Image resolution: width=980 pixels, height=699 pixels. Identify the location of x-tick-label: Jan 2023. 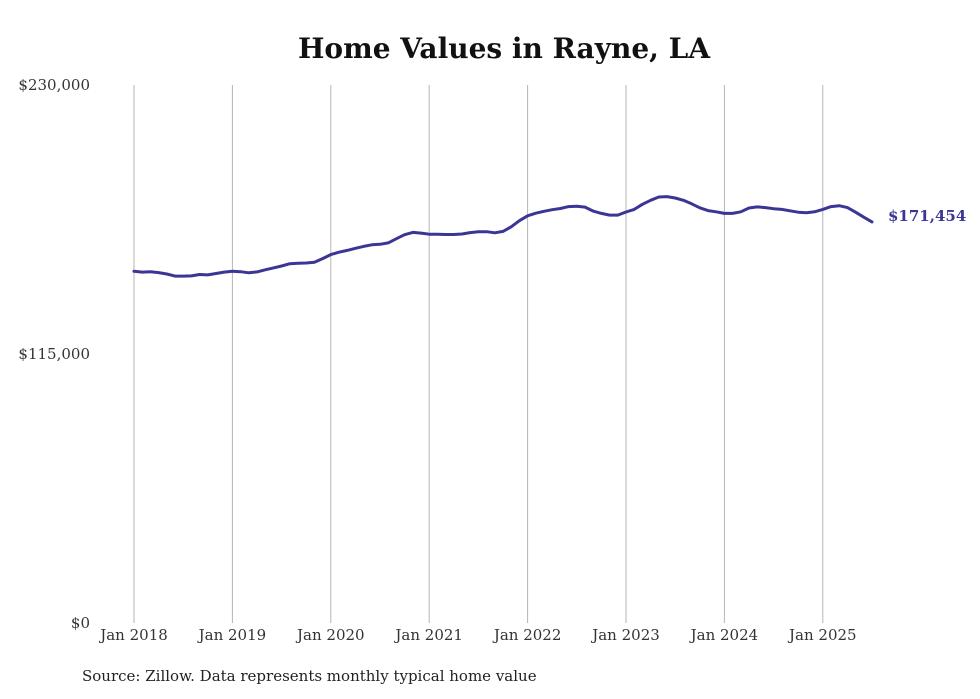
(625, 635).